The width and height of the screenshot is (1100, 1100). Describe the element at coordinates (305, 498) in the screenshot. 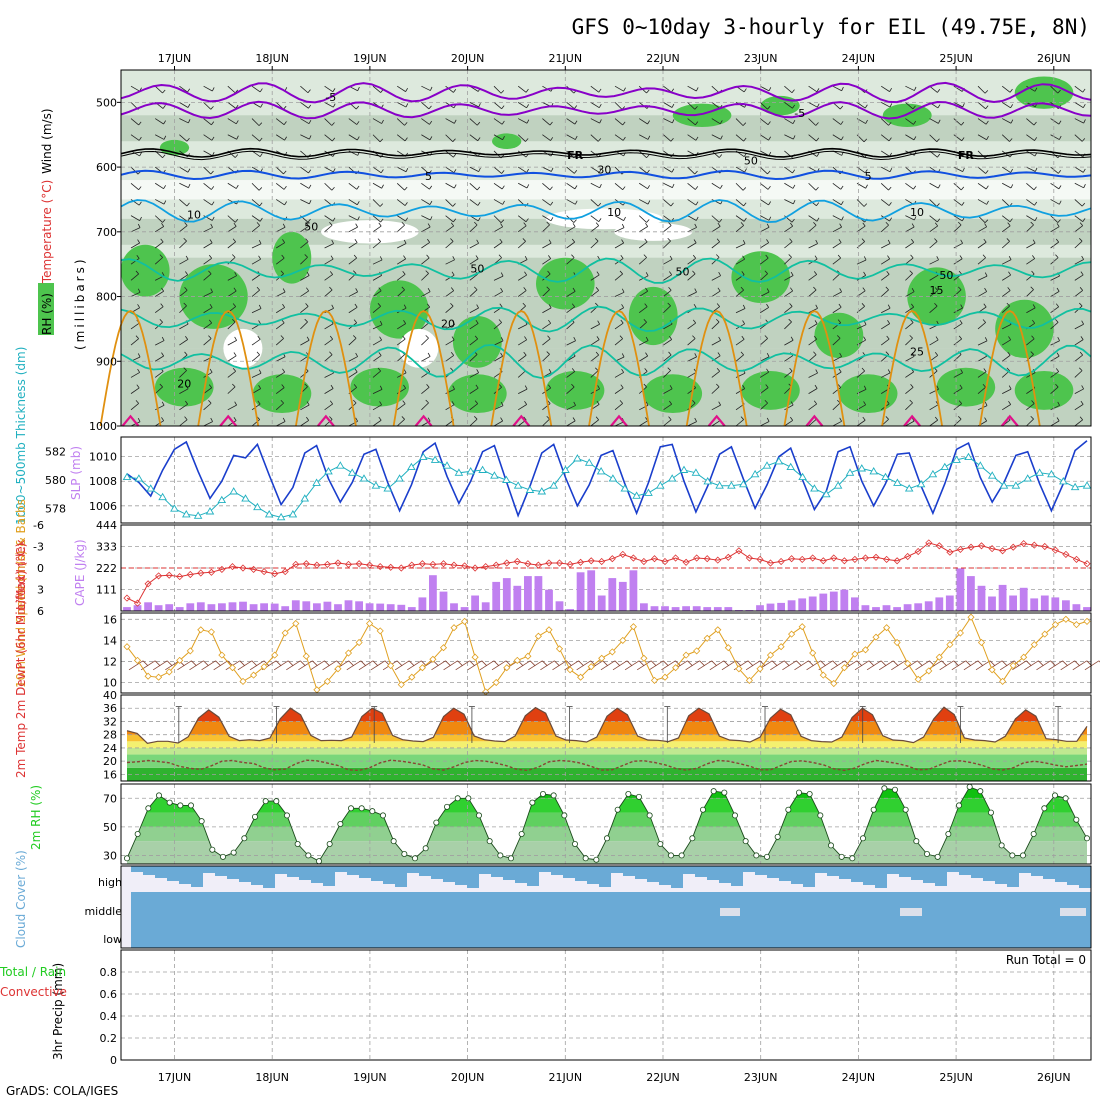

I see `thickness-point` at that location.